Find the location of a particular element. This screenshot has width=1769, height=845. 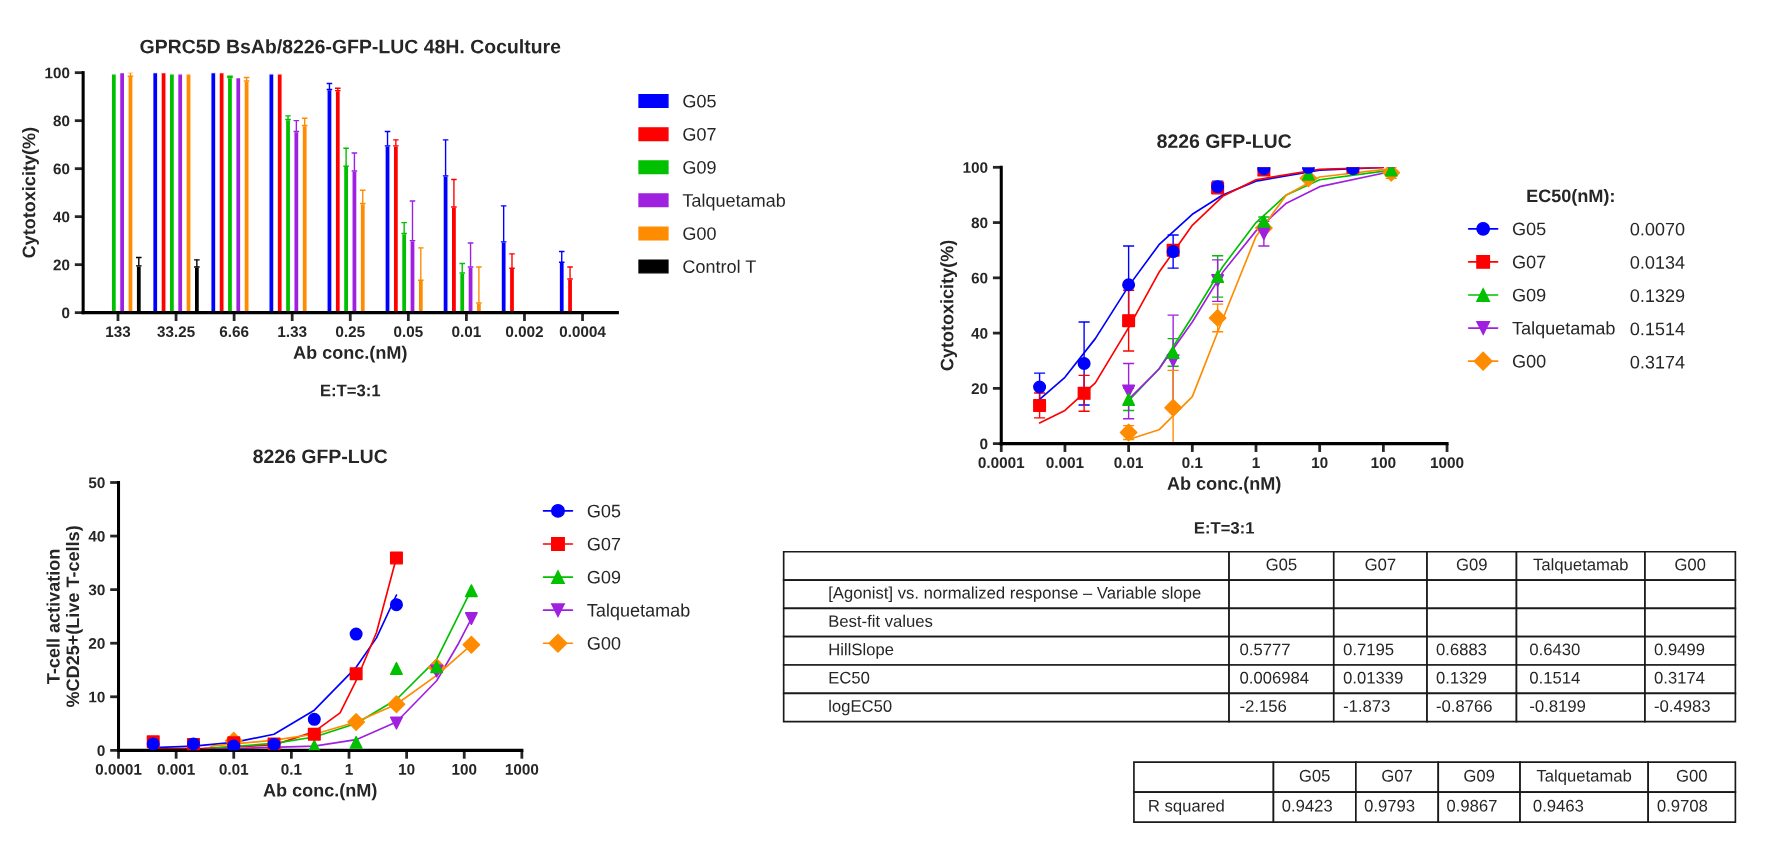

y-tick-label: 50 is located at coordinates (96, 483).